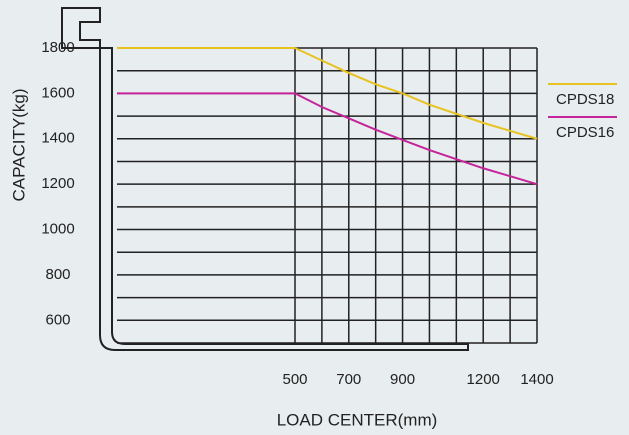 The height and width of the screenshot is (435, 629). Describe the element at coordinates (57, 229) in the screenshot. I see `y-tick-label: 1000` at that location.